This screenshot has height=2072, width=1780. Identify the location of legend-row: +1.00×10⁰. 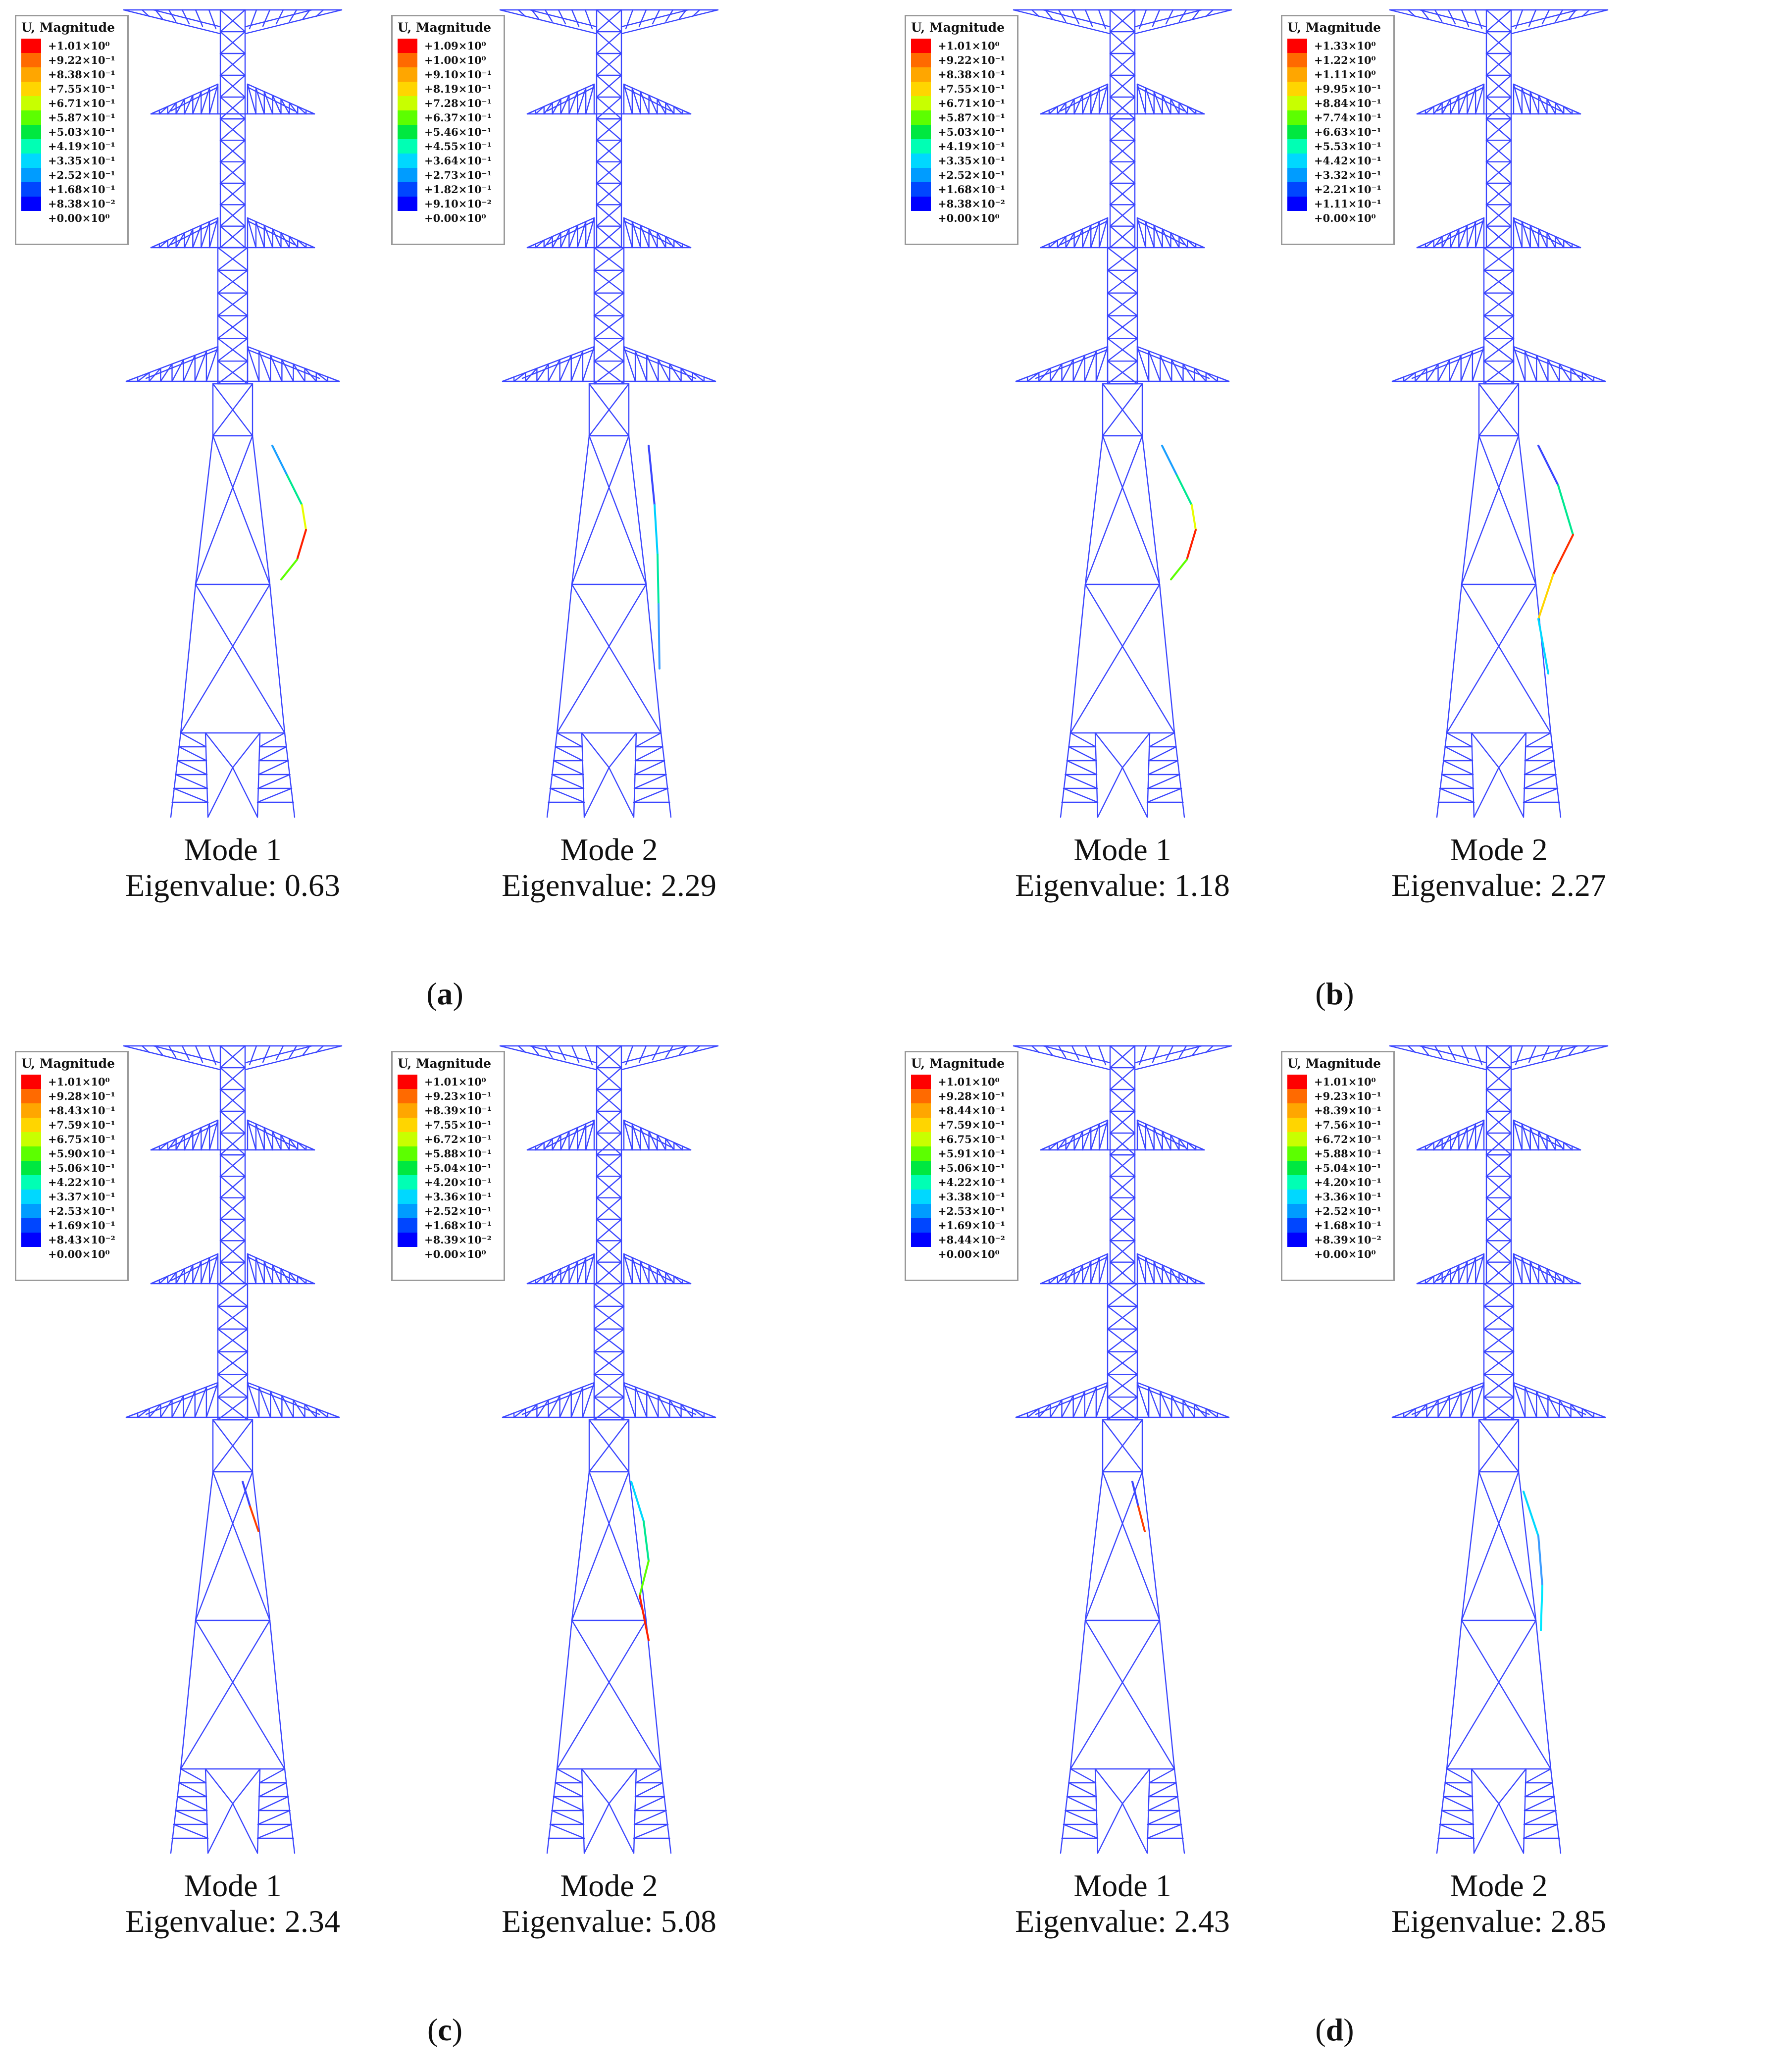
(449, 60).